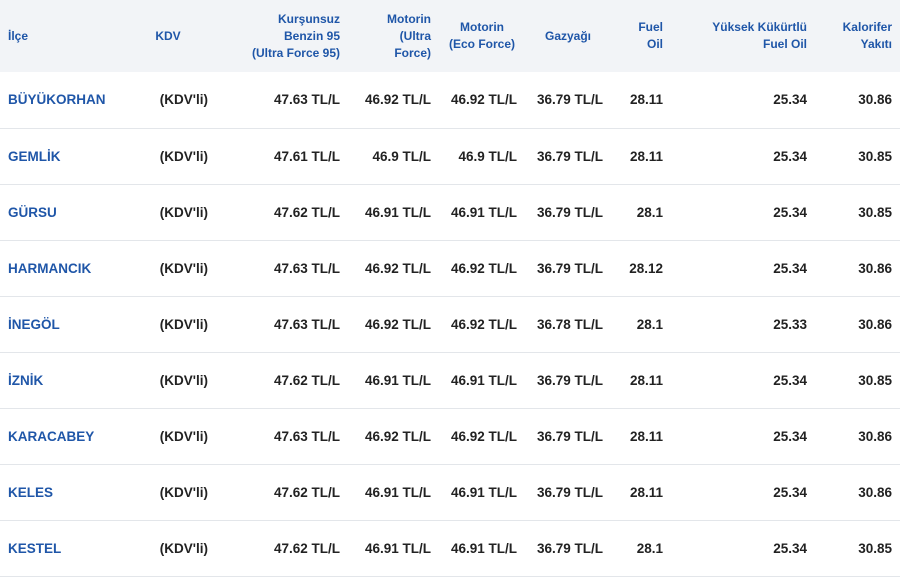  Describe the element at coordinates (306, 156) in the screenshot. I see `benzin-95-price: 47.61 TL/L` at that location.